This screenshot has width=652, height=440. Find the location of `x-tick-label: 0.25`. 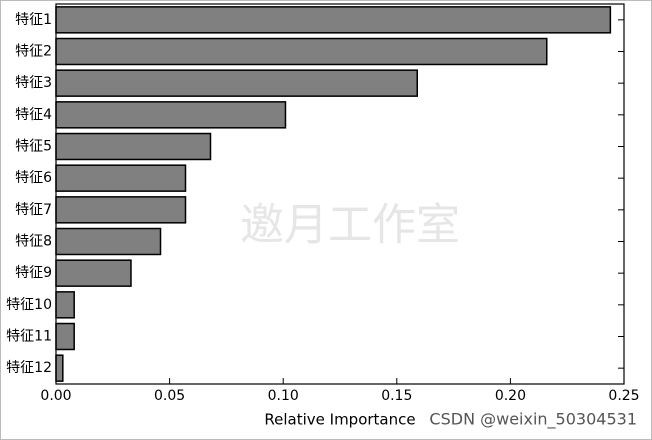

x-tick-label: 0.25 is located at coordinates (623, 396).